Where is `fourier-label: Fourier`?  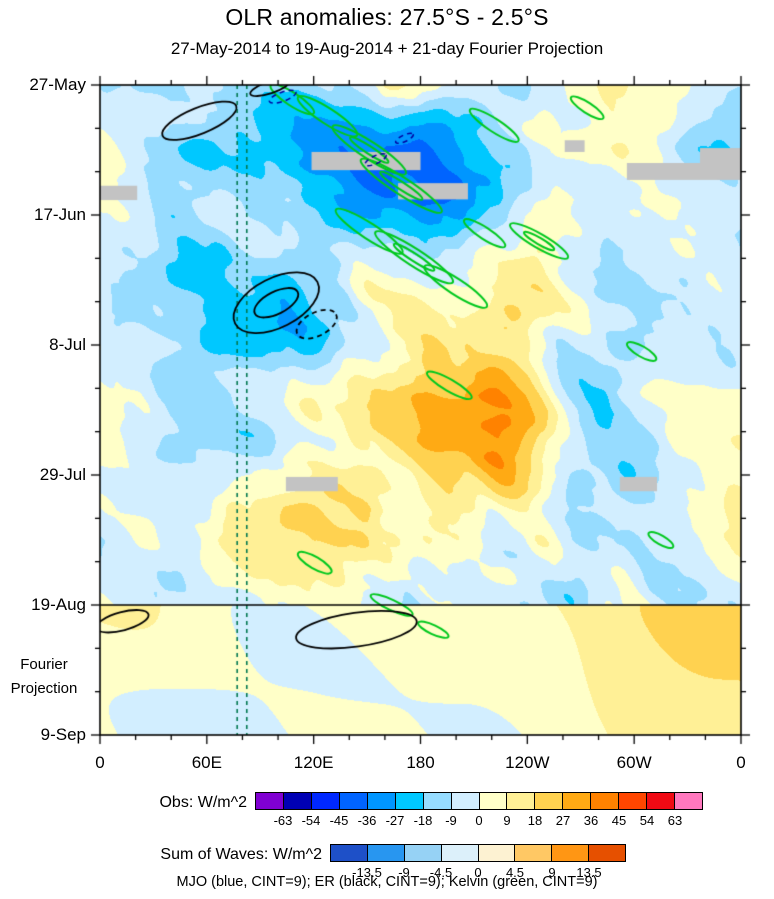 fourier-label: Fourier is located at coordinates (44, 664).